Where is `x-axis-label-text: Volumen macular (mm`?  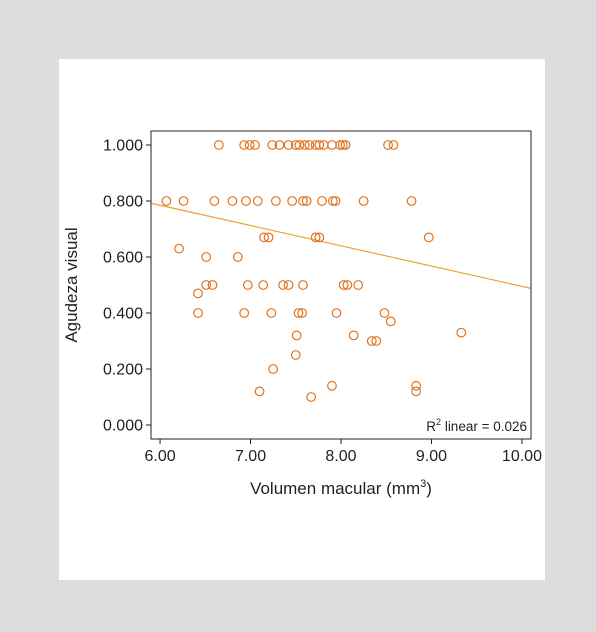
x-axis-label-text: Volumen macular (mm is located at coordinates (335, 488).